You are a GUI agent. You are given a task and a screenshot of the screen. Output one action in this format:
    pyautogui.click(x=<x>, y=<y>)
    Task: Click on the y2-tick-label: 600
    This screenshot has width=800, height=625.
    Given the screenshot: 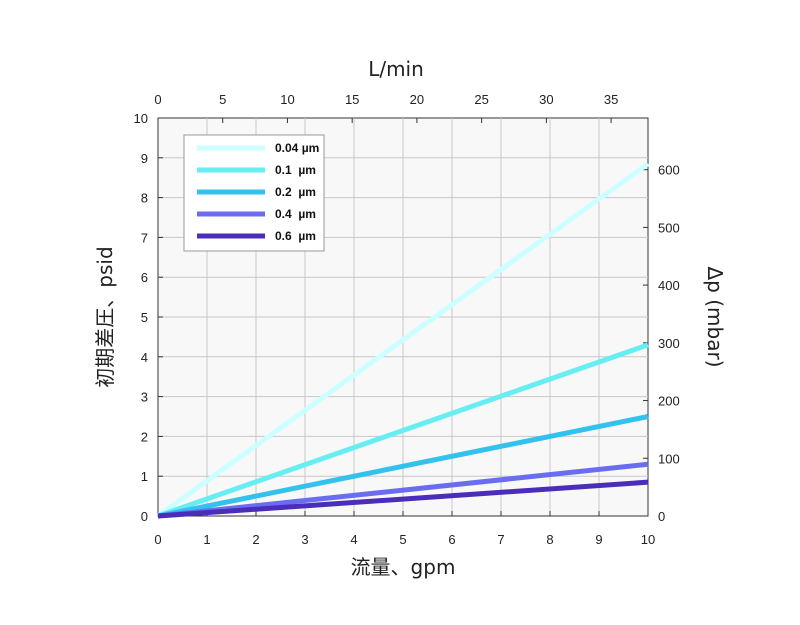 What is the action you would take?
    pyautogui.click(x=669, y=170)
    